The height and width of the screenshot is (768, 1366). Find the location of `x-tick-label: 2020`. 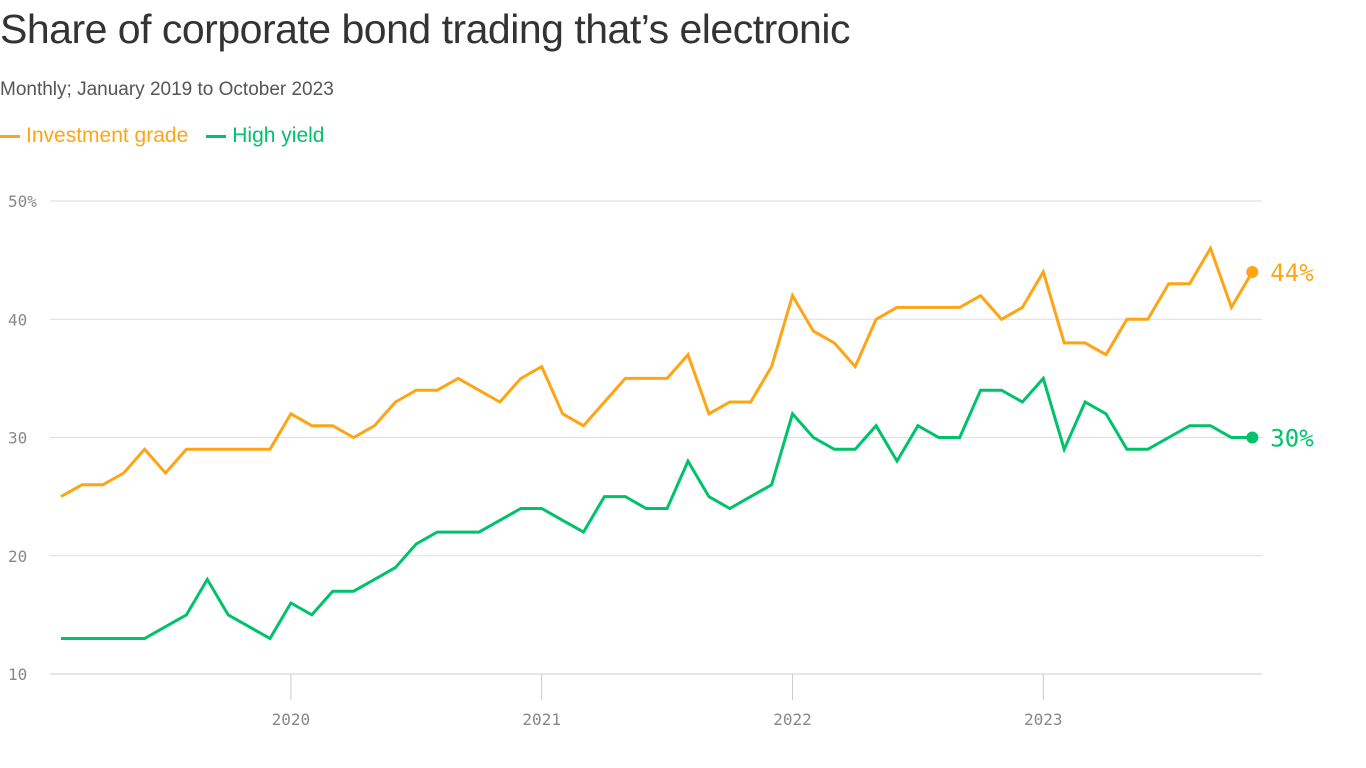

x-tick-label: 2020 is located at coordinates (291, 719).